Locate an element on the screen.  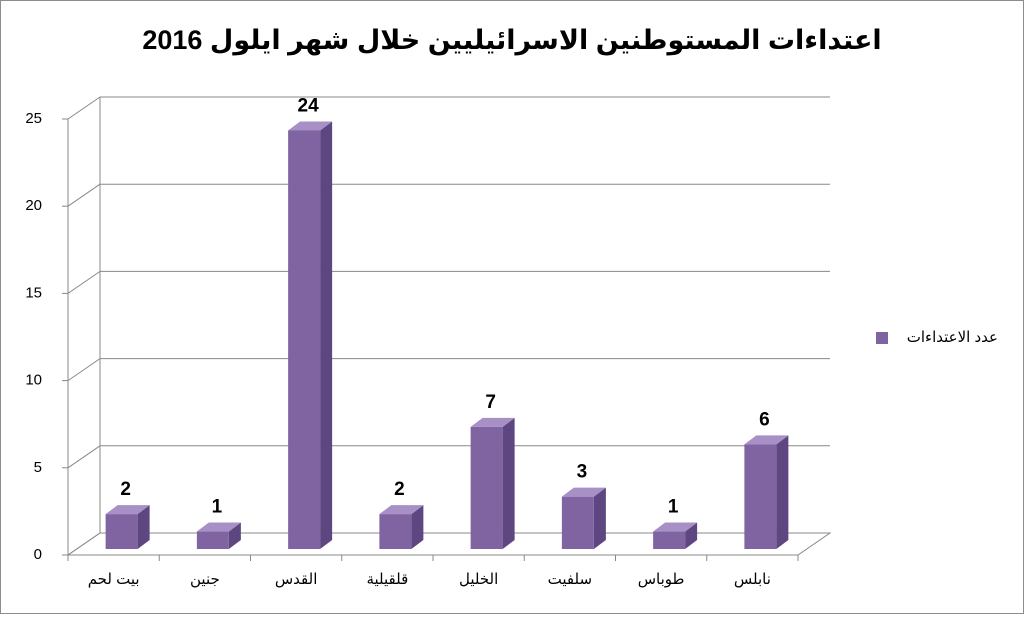
y-tick-label: 20 is located at coordinates (33, 205).